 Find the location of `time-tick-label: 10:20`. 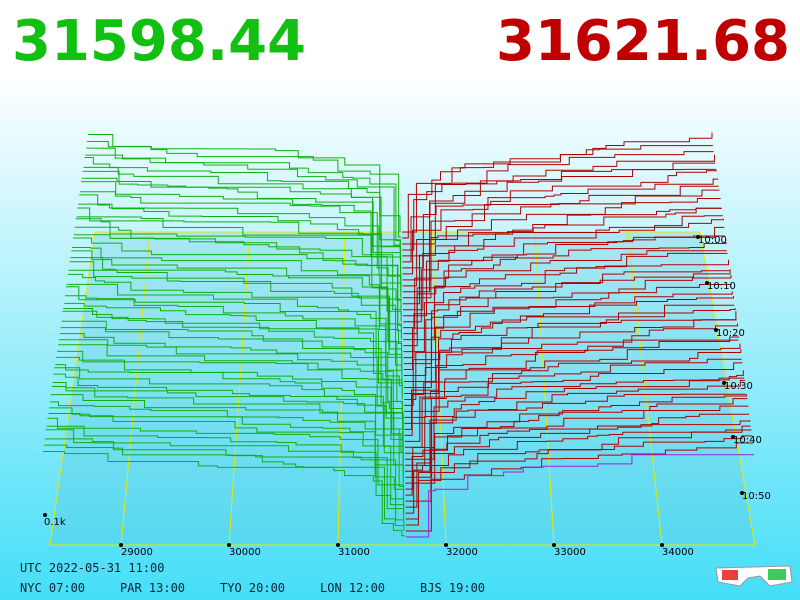

time-tick-label: 10:20 is located at coordinates (730, 333).